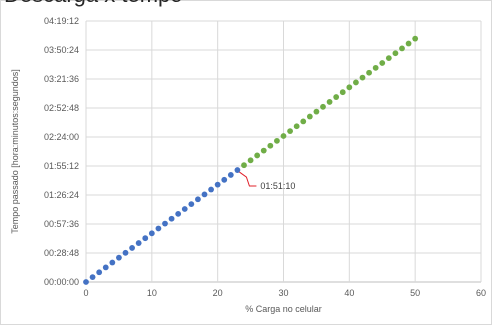 This screenshot has width=494, height=327. Describe the element at coordinates (15, 151) in the screenshot. I see `y-axis-title: Tempo passado [hora:minutos:segundos]` at that location.